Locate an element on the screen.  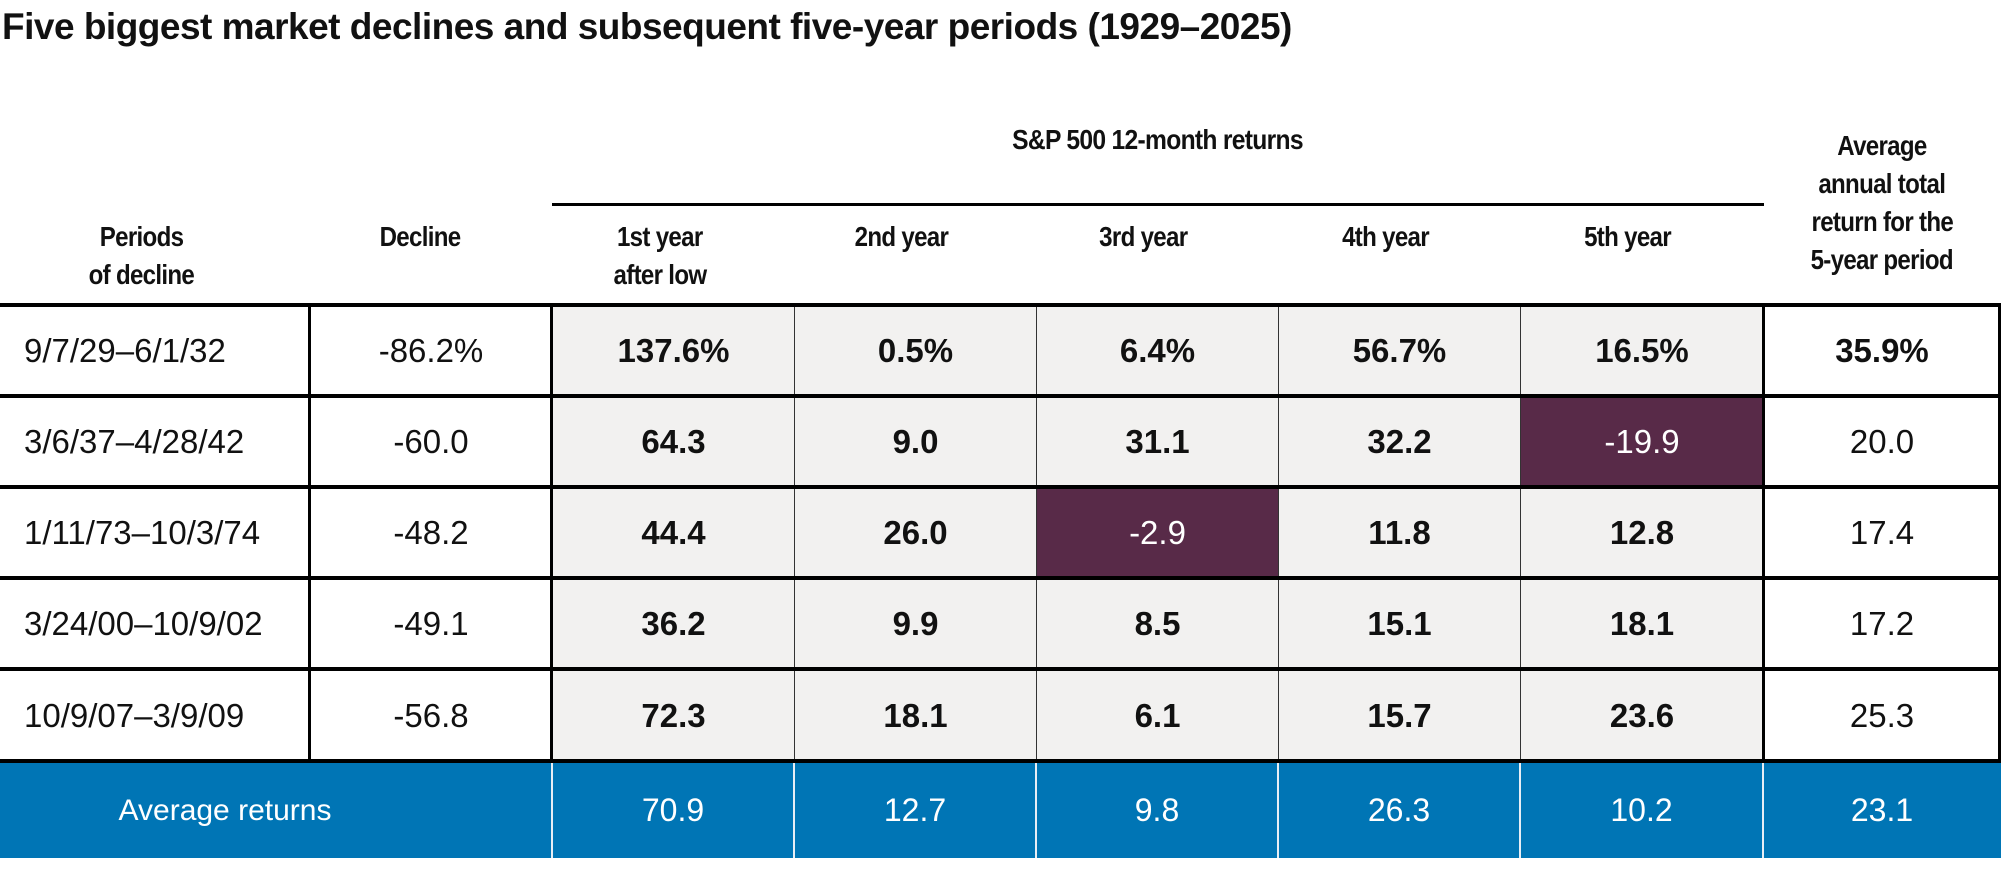
cell-year-5: 18.1 is located at coordinates (1641, 623).